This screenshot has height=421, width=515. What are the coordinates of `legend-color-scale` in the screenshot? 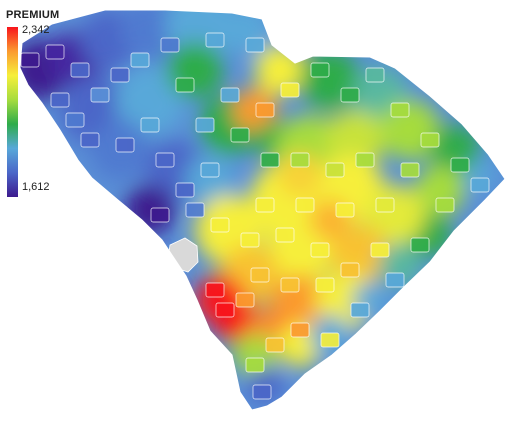 It's located at (12, 112).